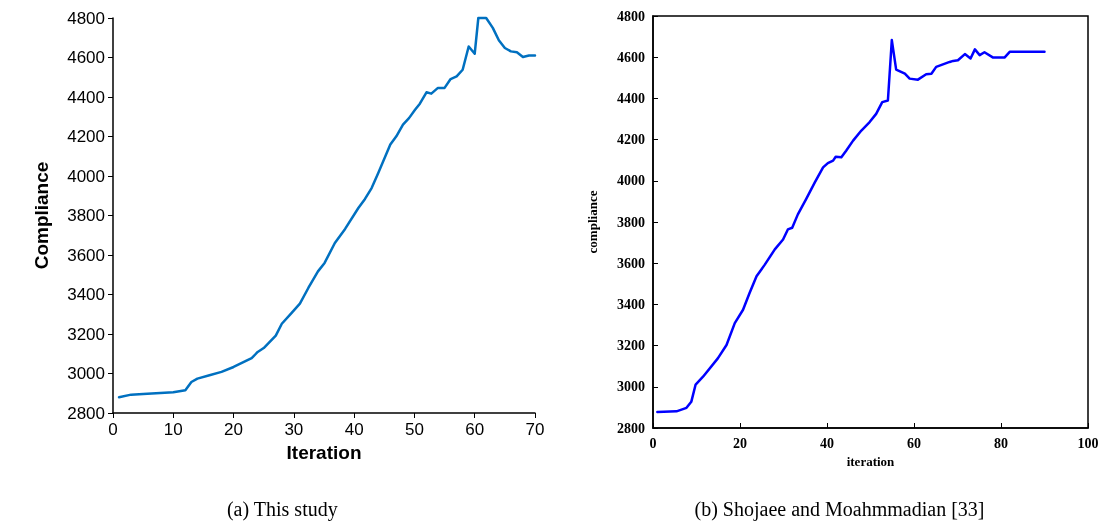 This screenshot has width=1104, height=521. Describe the element at coordinates (282, 509) in the screenshot. I see `text: (a) This study` at that location.